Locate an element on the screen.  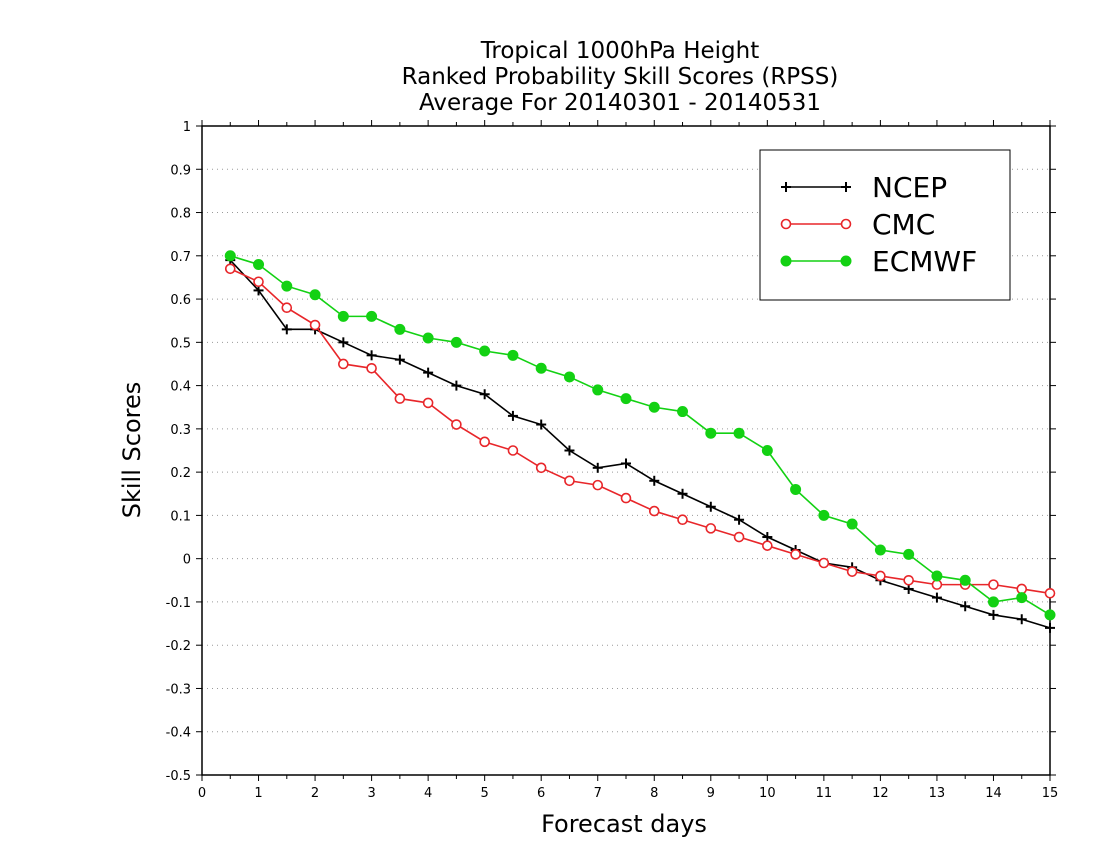
legend-label-ncep: NCEP is located at coordinates (909, 187).